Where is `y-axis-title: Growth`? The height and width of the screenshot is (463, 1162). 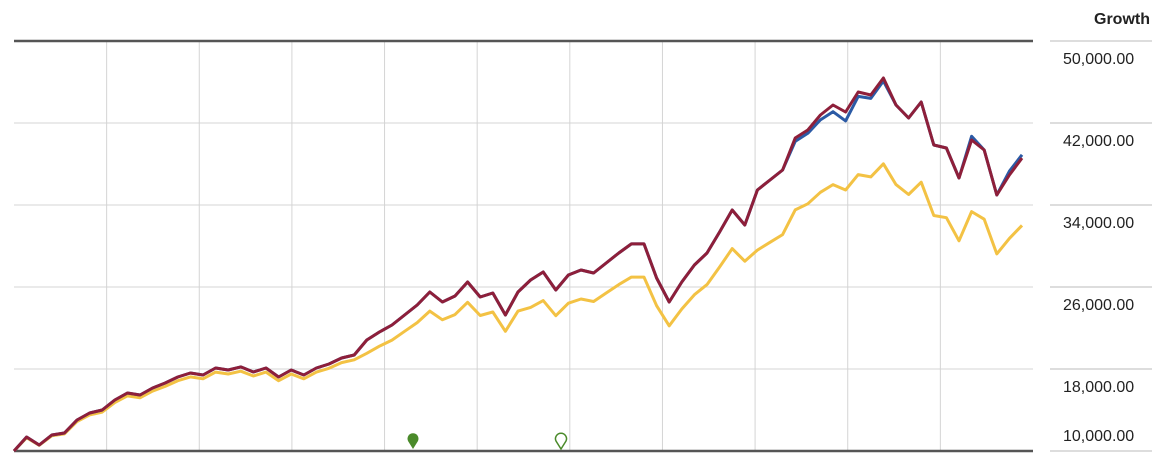
y-axis-title: Growth is located at coordinates (1122, 19).